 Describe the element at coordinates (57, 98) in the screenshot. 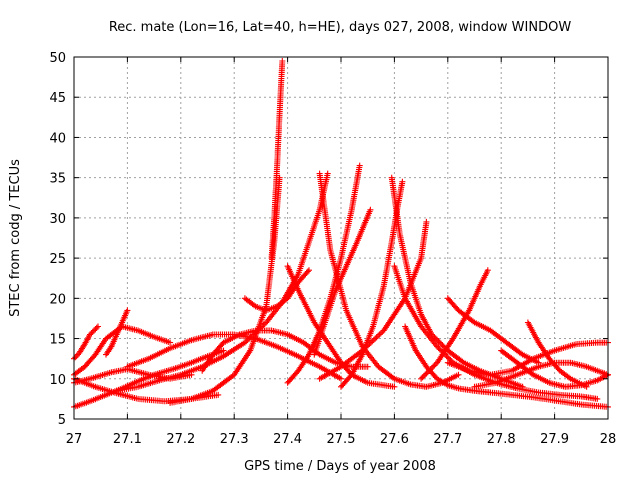

I see `y-tick-label: 45` at that location.